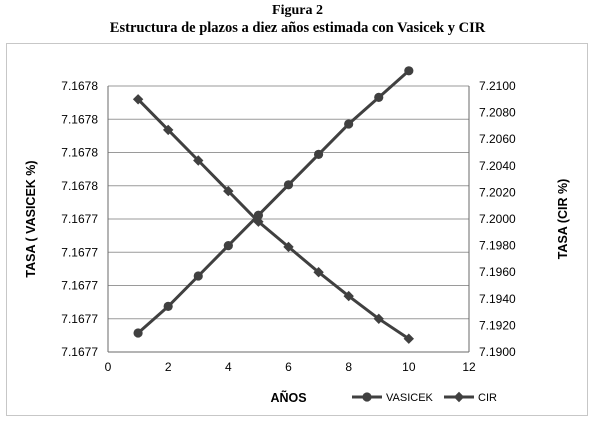 The height and width of the screenshot is (421, 595). What do you see at coordinates (297, 10) in the screenshot?
I see `figure-number: Figura 2` at bounding box center [297, 10].